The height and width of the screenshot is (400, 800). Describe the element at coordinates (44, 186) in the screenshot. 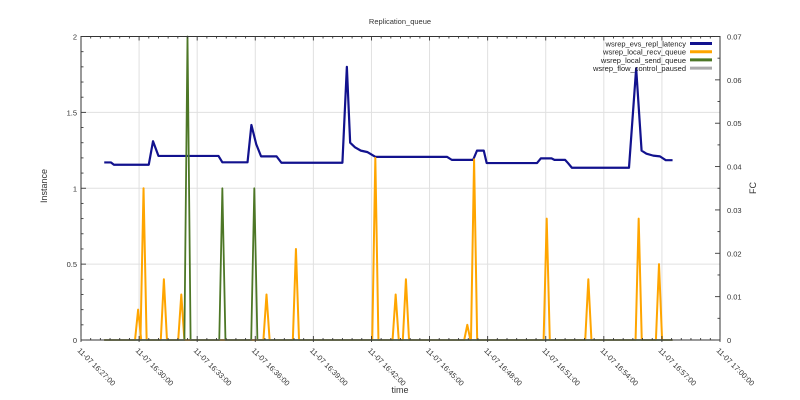

I see `y-axis-label: Instance` at that location.